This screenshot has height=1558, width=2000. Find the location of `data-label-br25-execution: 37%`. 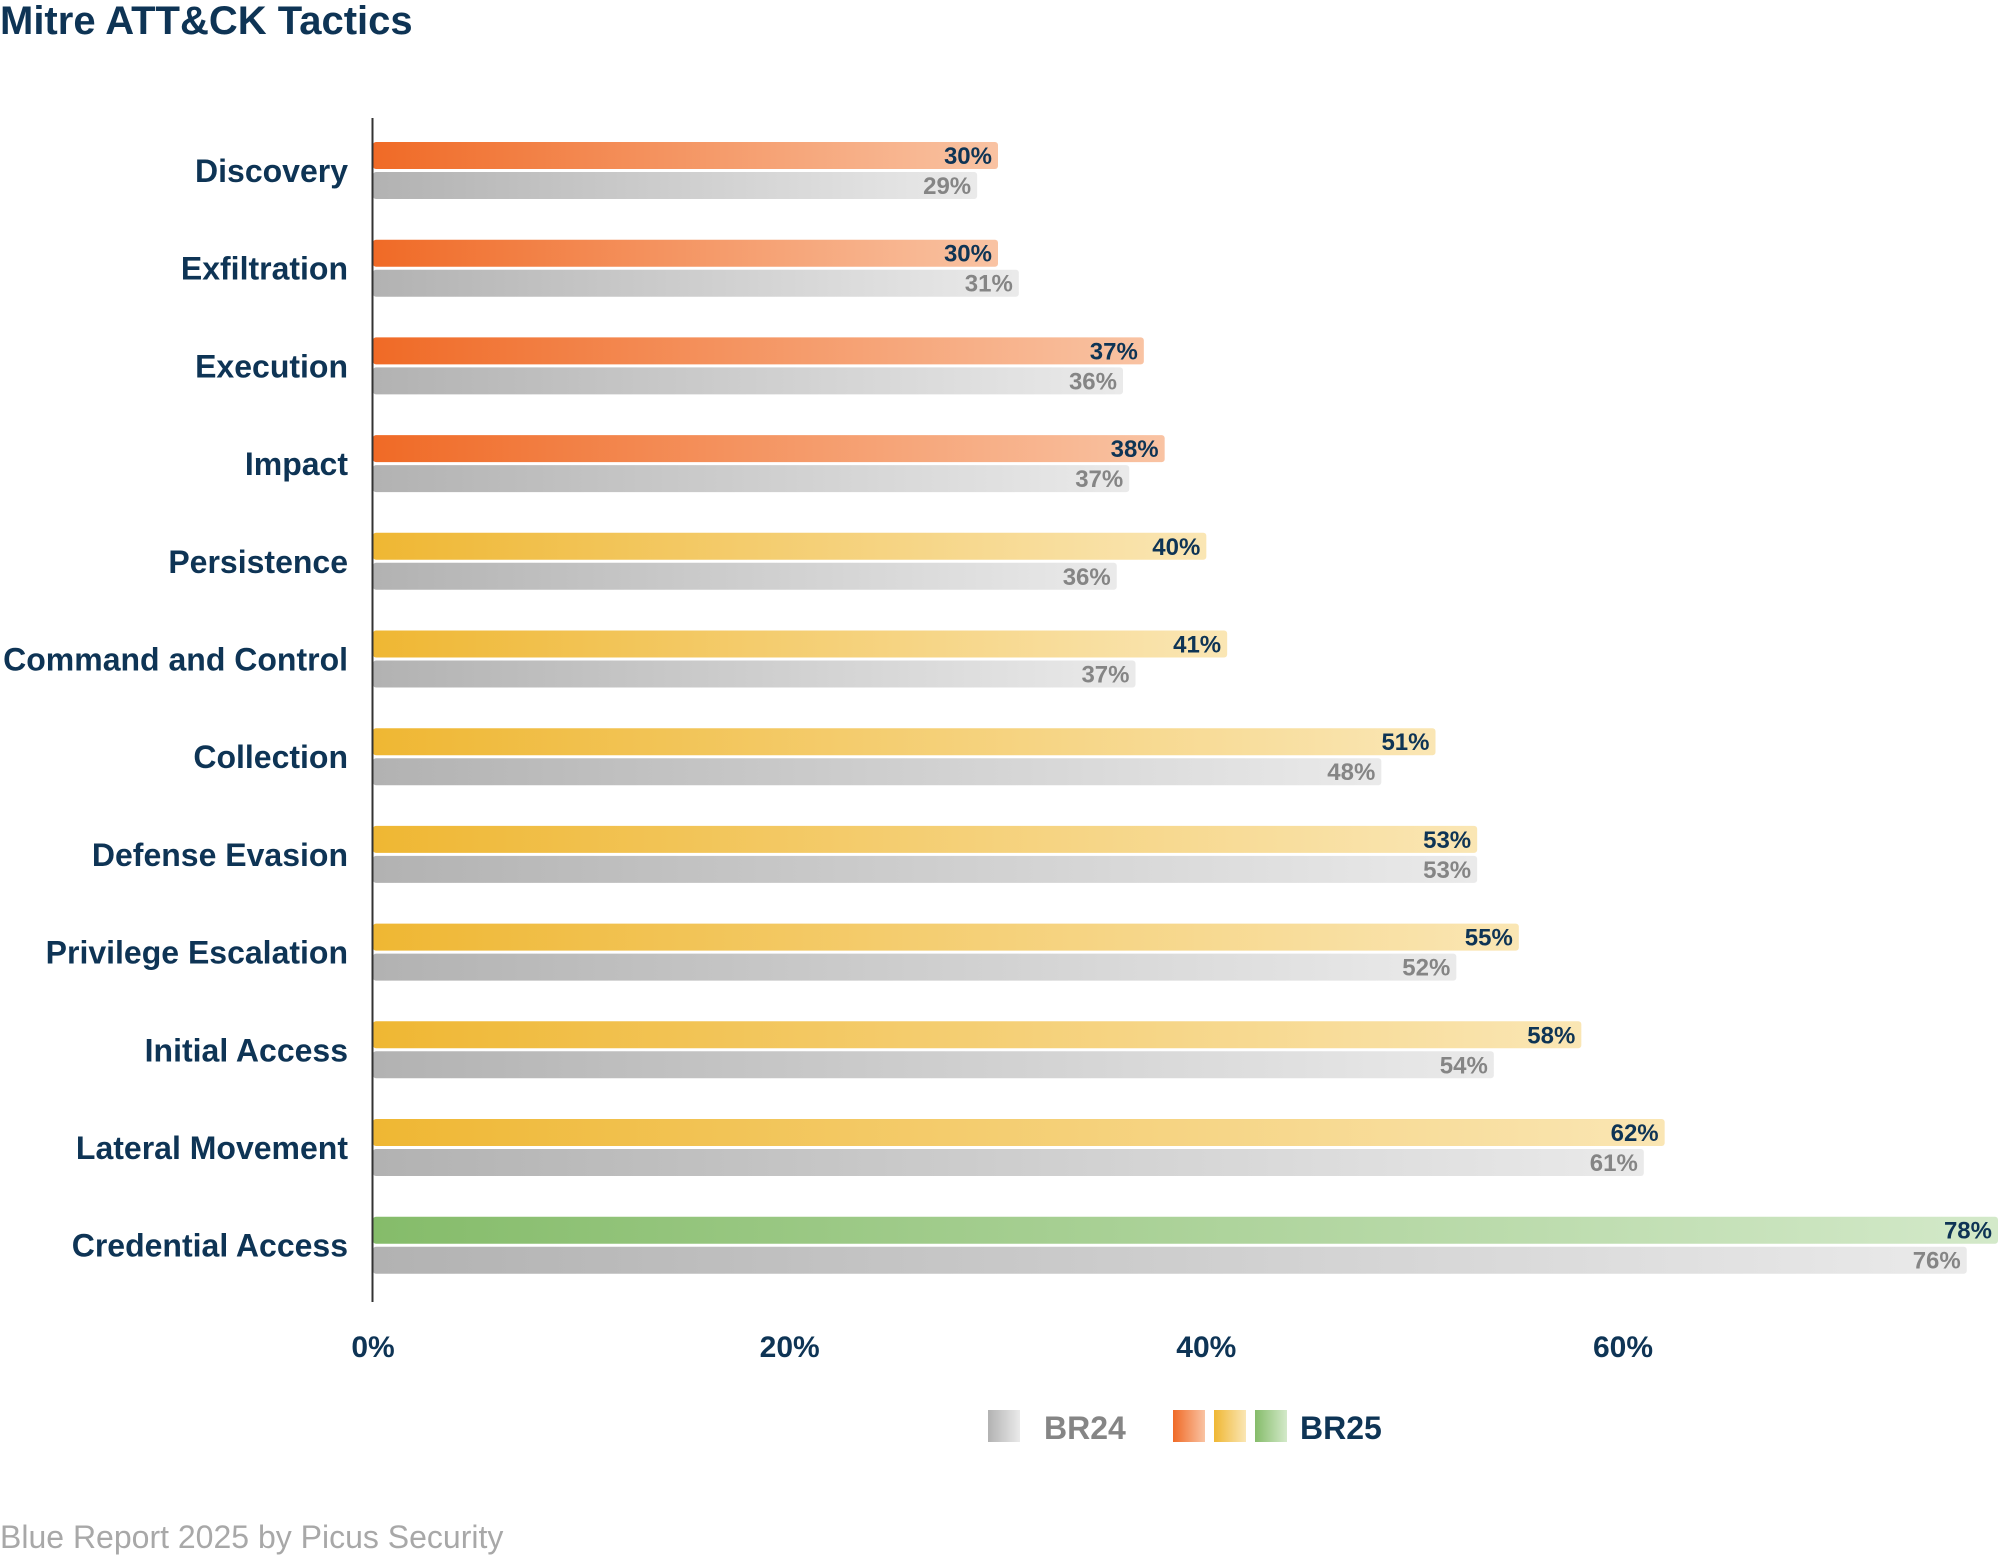

data-label-br25-execution: 37% is located at coordinates (1114, 351).